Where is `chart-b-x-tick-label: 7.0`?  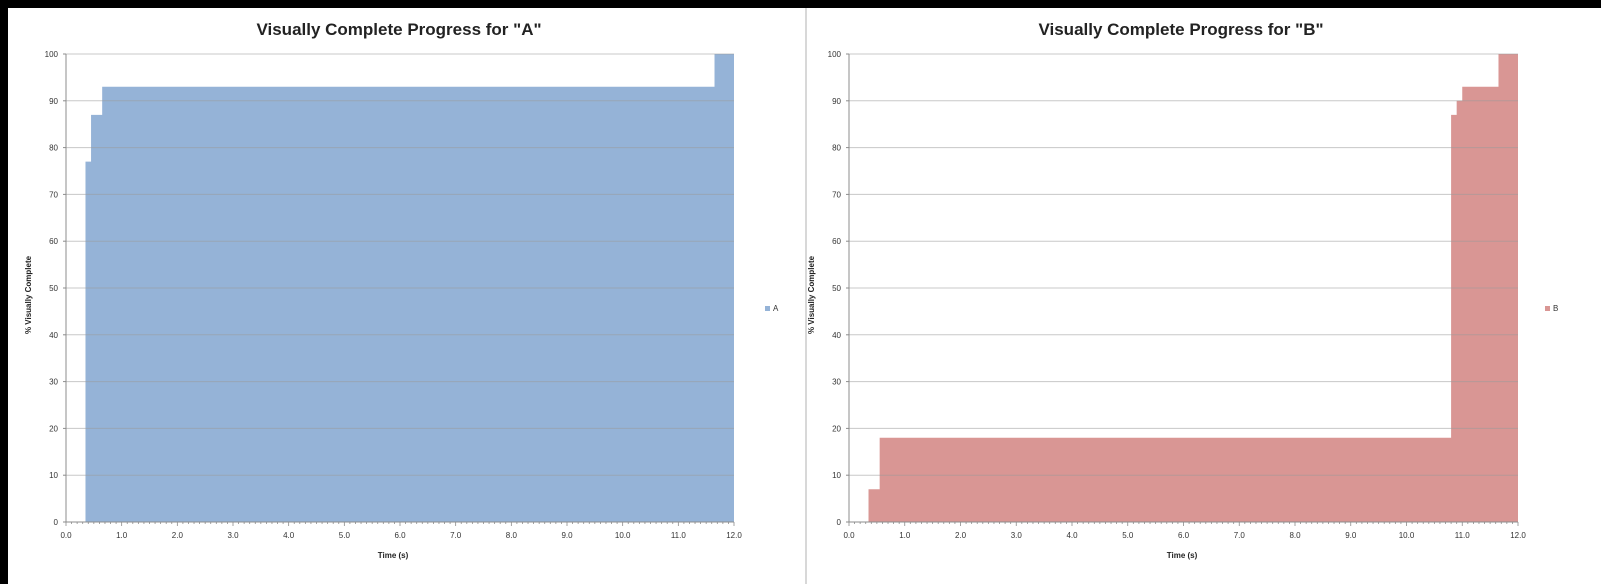 chart-b-x-tick-label: 7.0 is located at coordinates (1240, 535).